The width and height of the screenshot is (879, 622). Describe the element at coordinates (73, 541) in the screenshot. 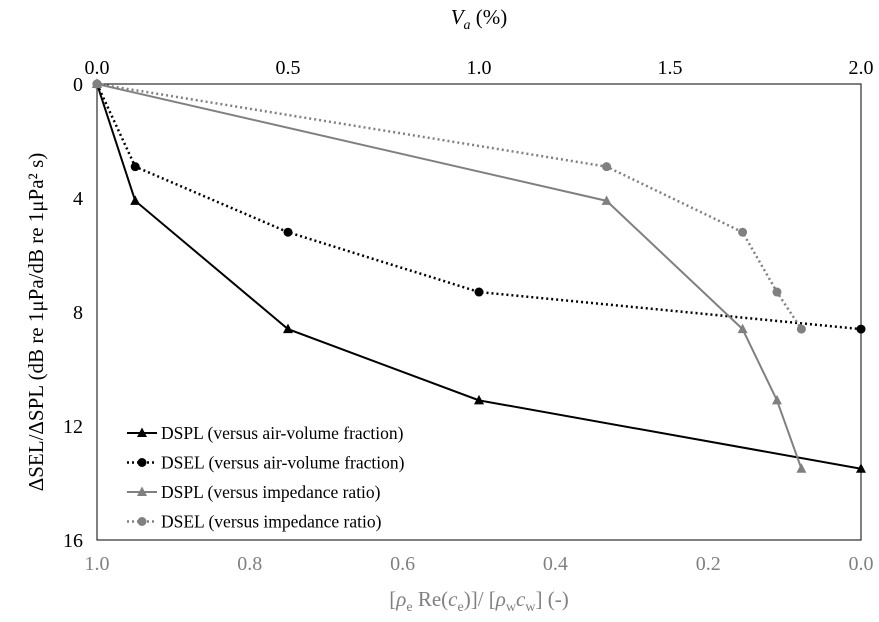

I see `y-tick-label: 16` at that location.